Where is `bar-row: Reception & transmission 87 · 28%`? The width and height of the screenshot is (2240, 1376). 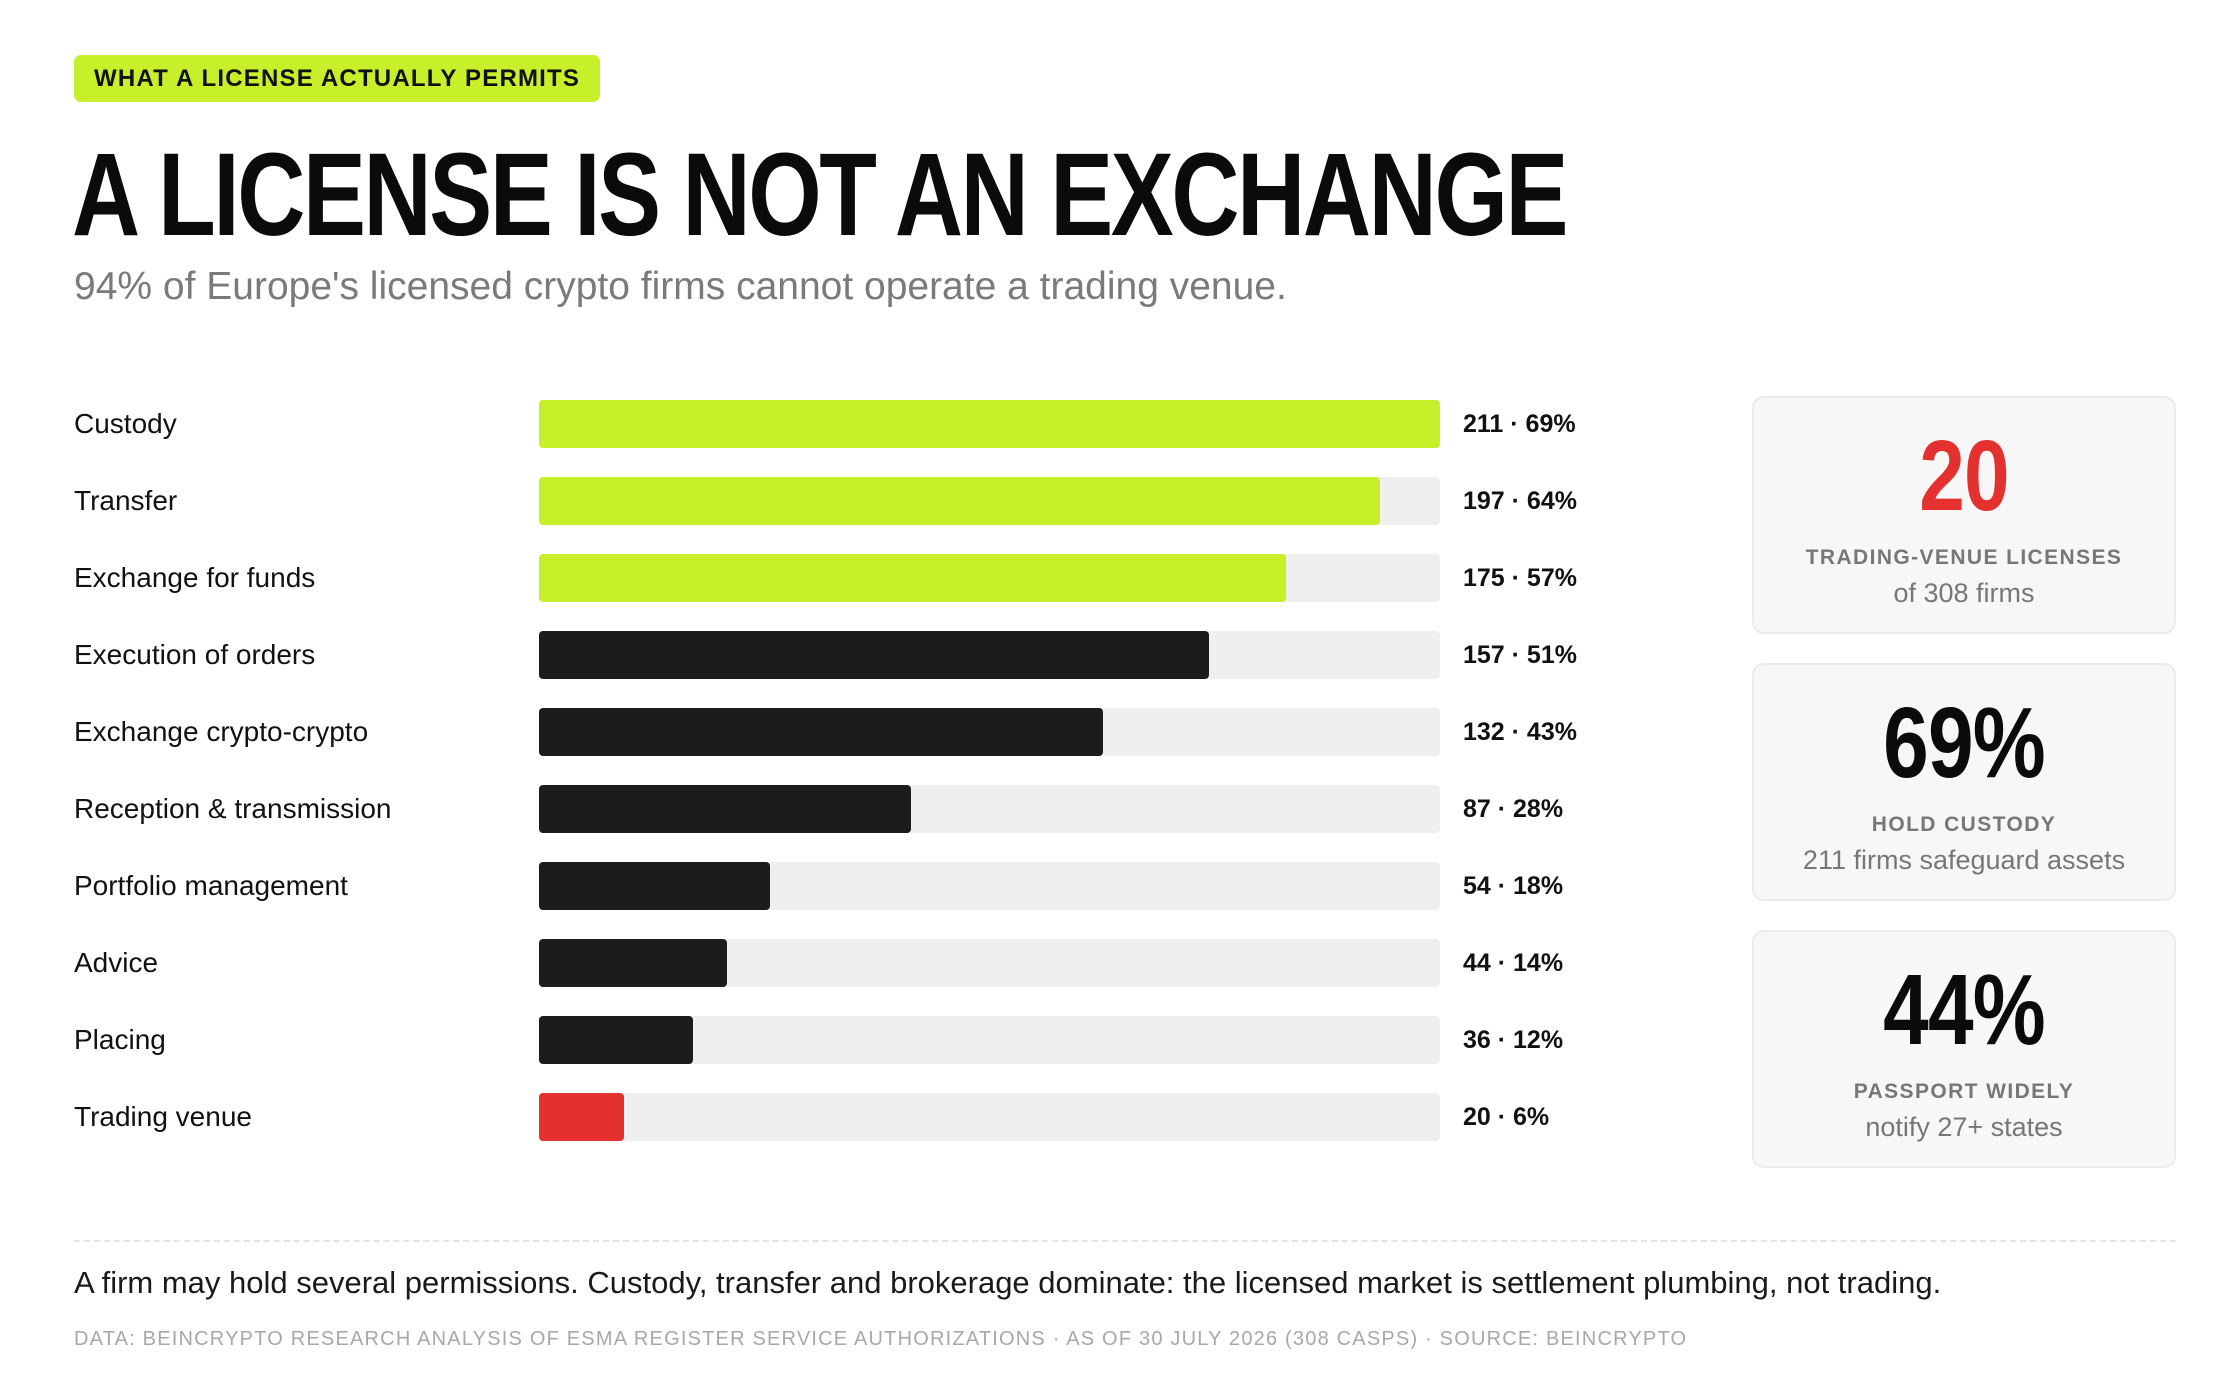
bar-row: Reception & transmission 87 · 28% is located at coordinates (854, 809).